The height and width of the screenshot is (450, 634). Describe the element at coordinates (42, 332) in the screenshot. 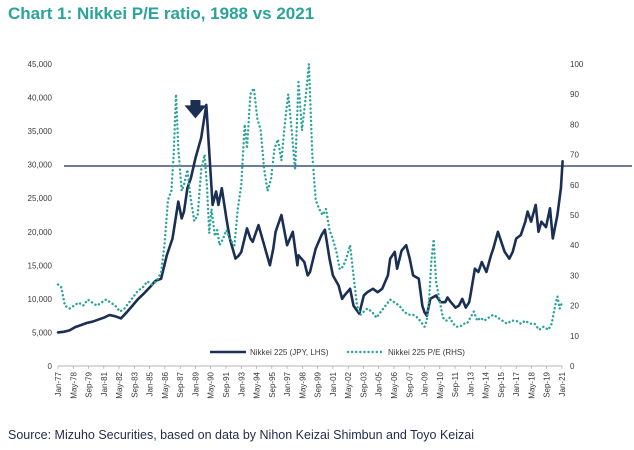

I see `y-left-tick-label: 5,000` at that location.